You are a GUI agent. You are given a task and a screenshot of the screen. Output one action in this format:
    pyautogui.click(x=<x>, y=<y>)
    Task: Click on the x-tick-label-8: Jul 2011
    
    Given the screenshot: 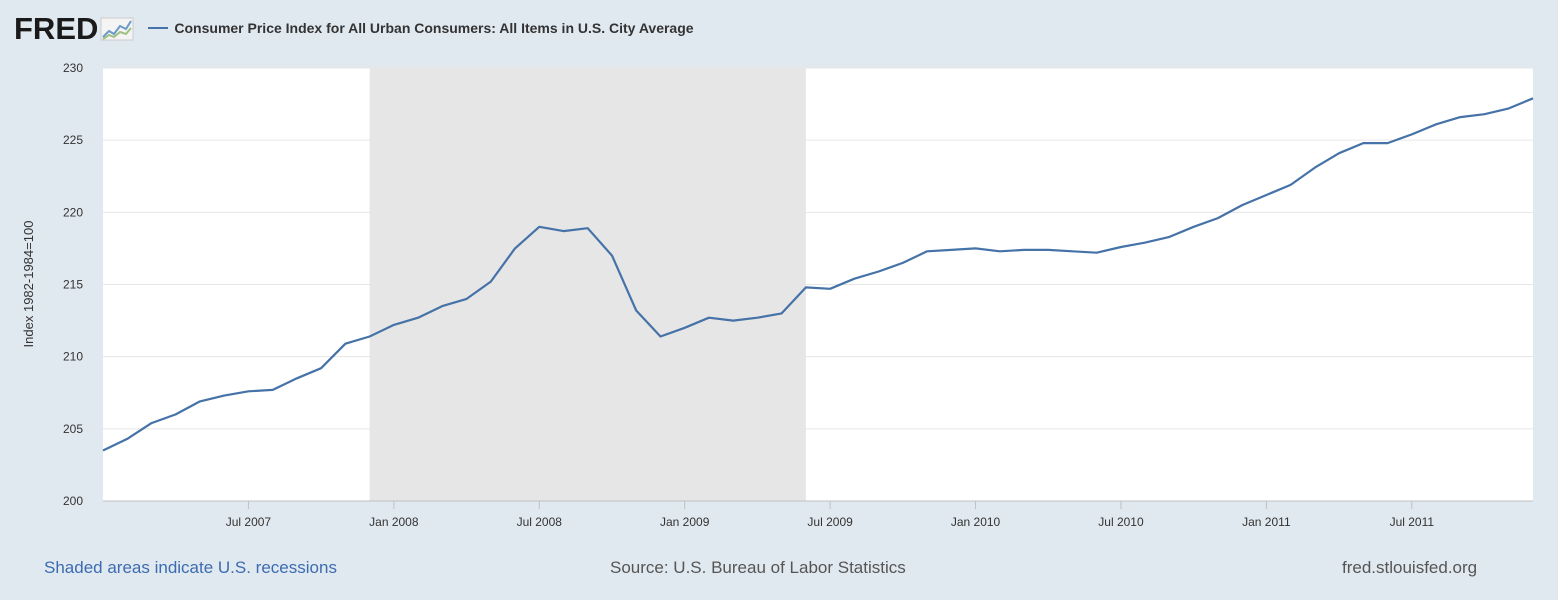 What is the action you would take?
    pyautogui.click(x=1412, y=522)
    